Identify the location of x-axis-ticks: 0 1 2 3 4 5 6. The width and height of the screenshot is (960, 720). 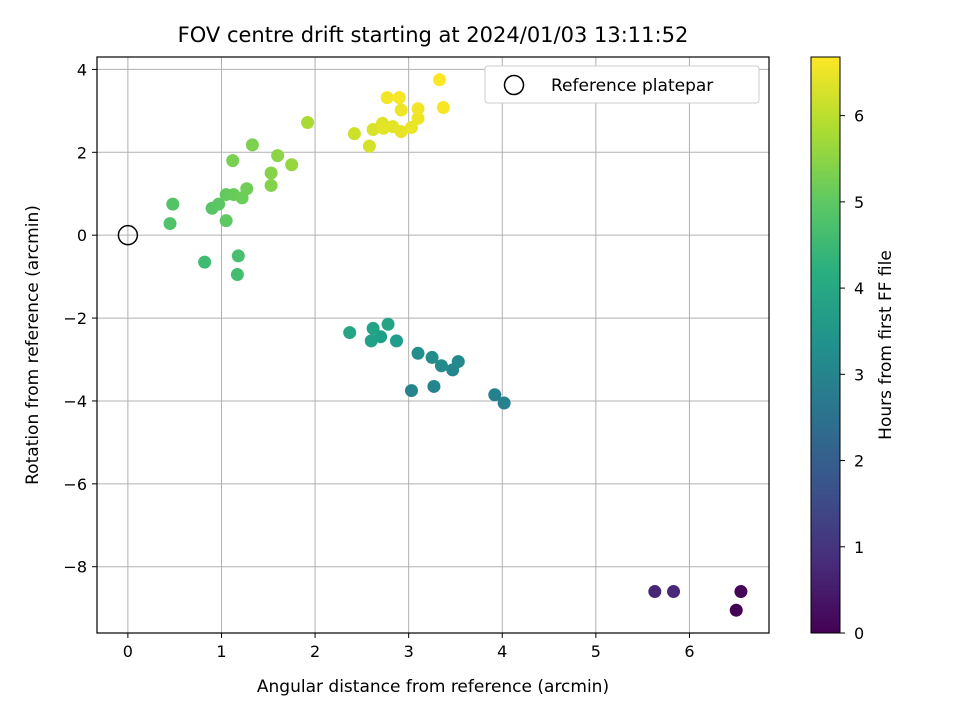
(409, 647).